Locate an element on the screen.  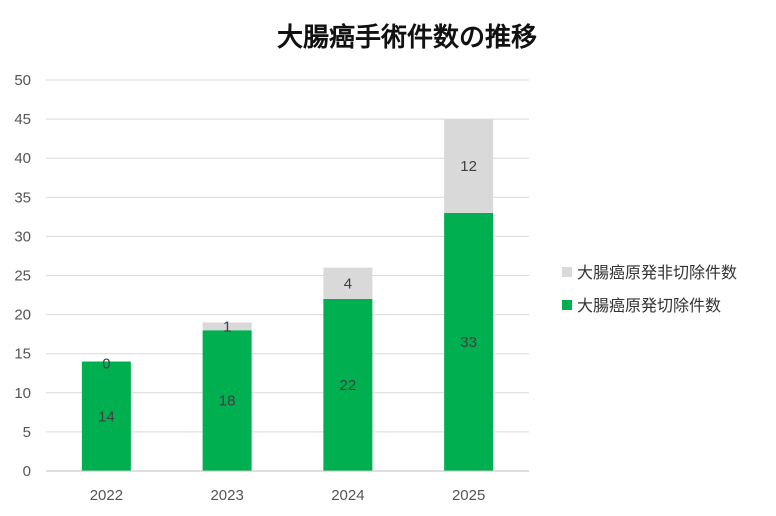
bar-2023-non-resected is located at coordinates (227, 326).